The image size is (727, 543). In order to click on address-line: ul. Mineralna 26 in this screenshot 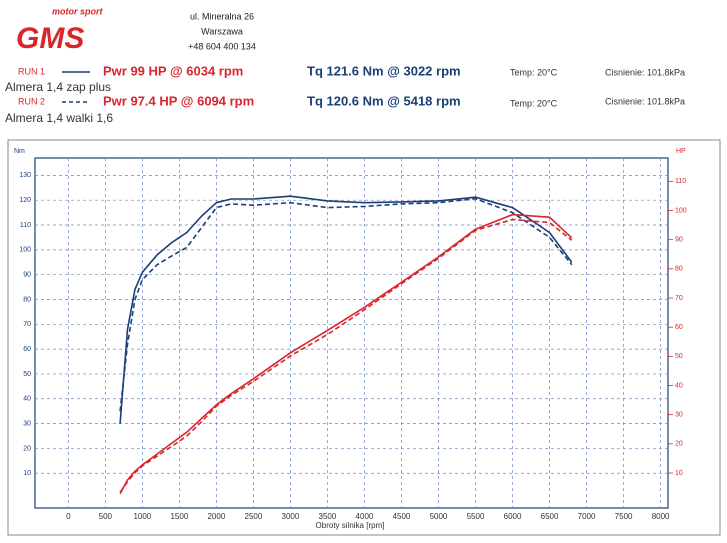, I will do `click(222, 16)`.